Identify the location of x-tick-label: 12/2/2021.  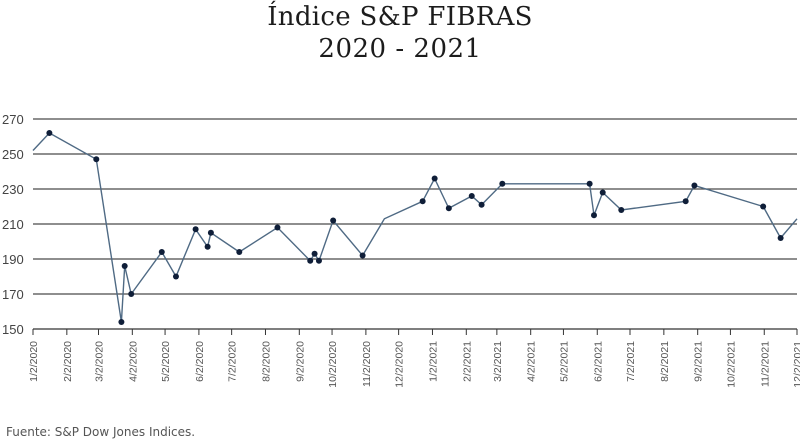
(796, 364).